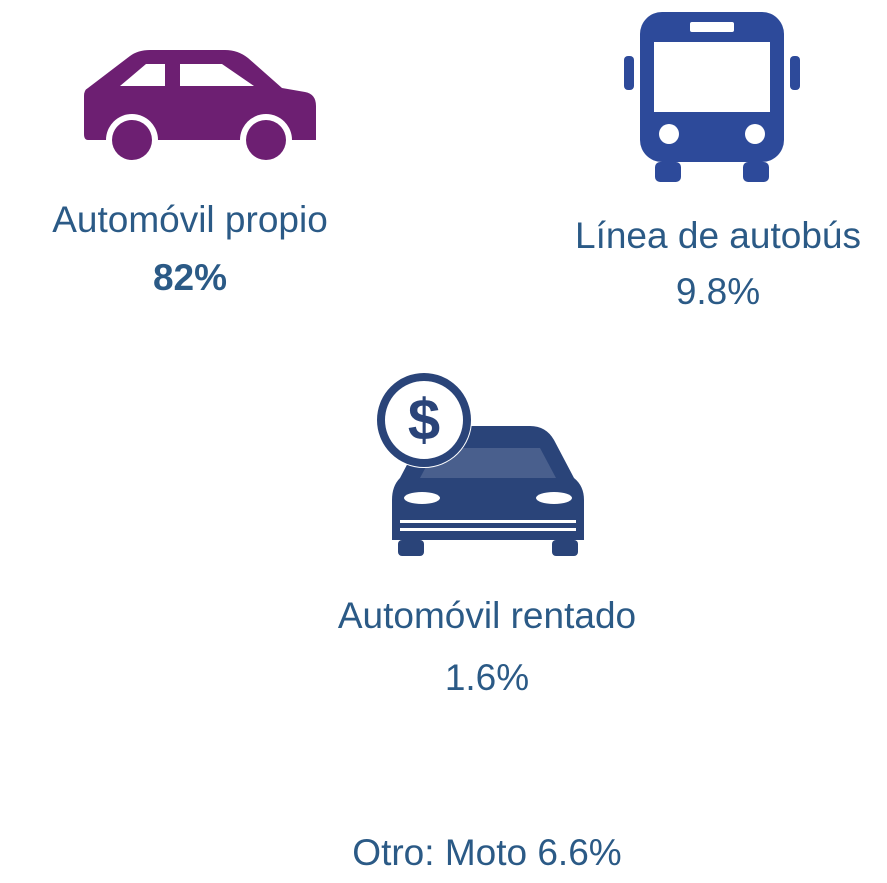 Image resolution: width=887 pixels, height=883 pixels. Describe the element at coordinates (486, 852) in the screenshot. I see `other-note: Otro: Moto 6.6%` at that location.